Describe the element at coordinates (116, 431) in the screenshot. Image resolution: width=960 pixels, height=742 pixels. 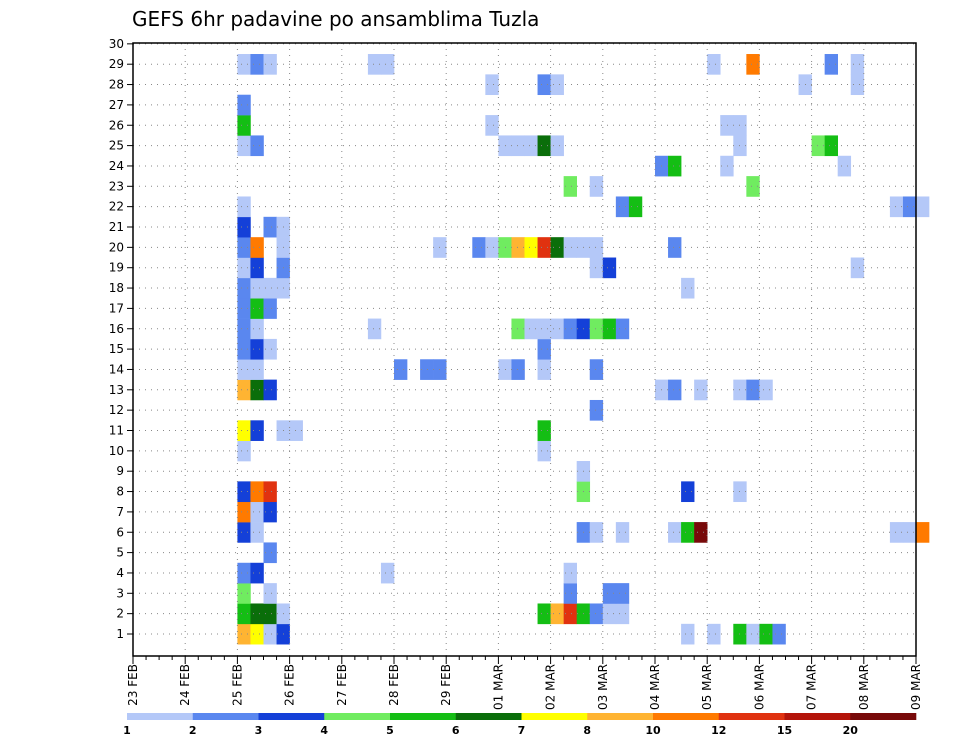
I see `y-tick-label: 11` at that location.